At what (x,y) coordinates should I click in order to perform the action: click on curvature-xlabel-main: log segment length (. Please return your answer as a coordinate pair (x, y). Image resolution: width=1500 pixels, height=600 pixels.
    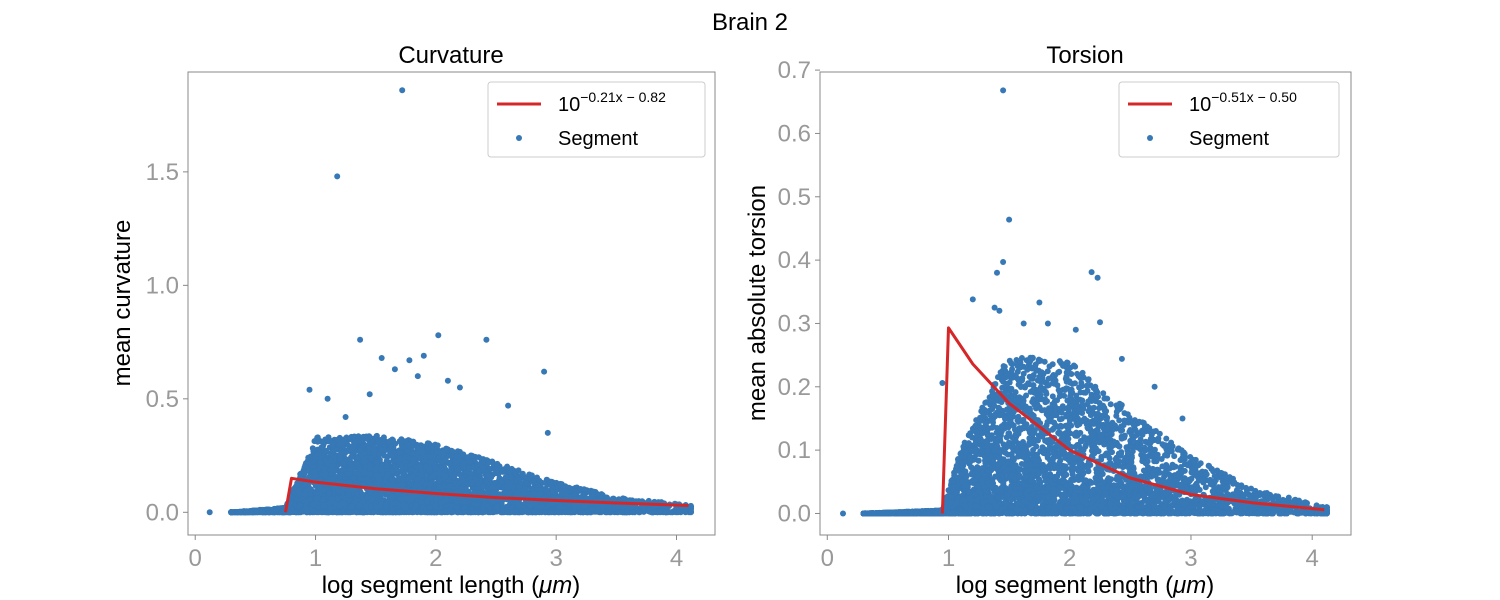
    Looking at the image, I should click on (430, 585).